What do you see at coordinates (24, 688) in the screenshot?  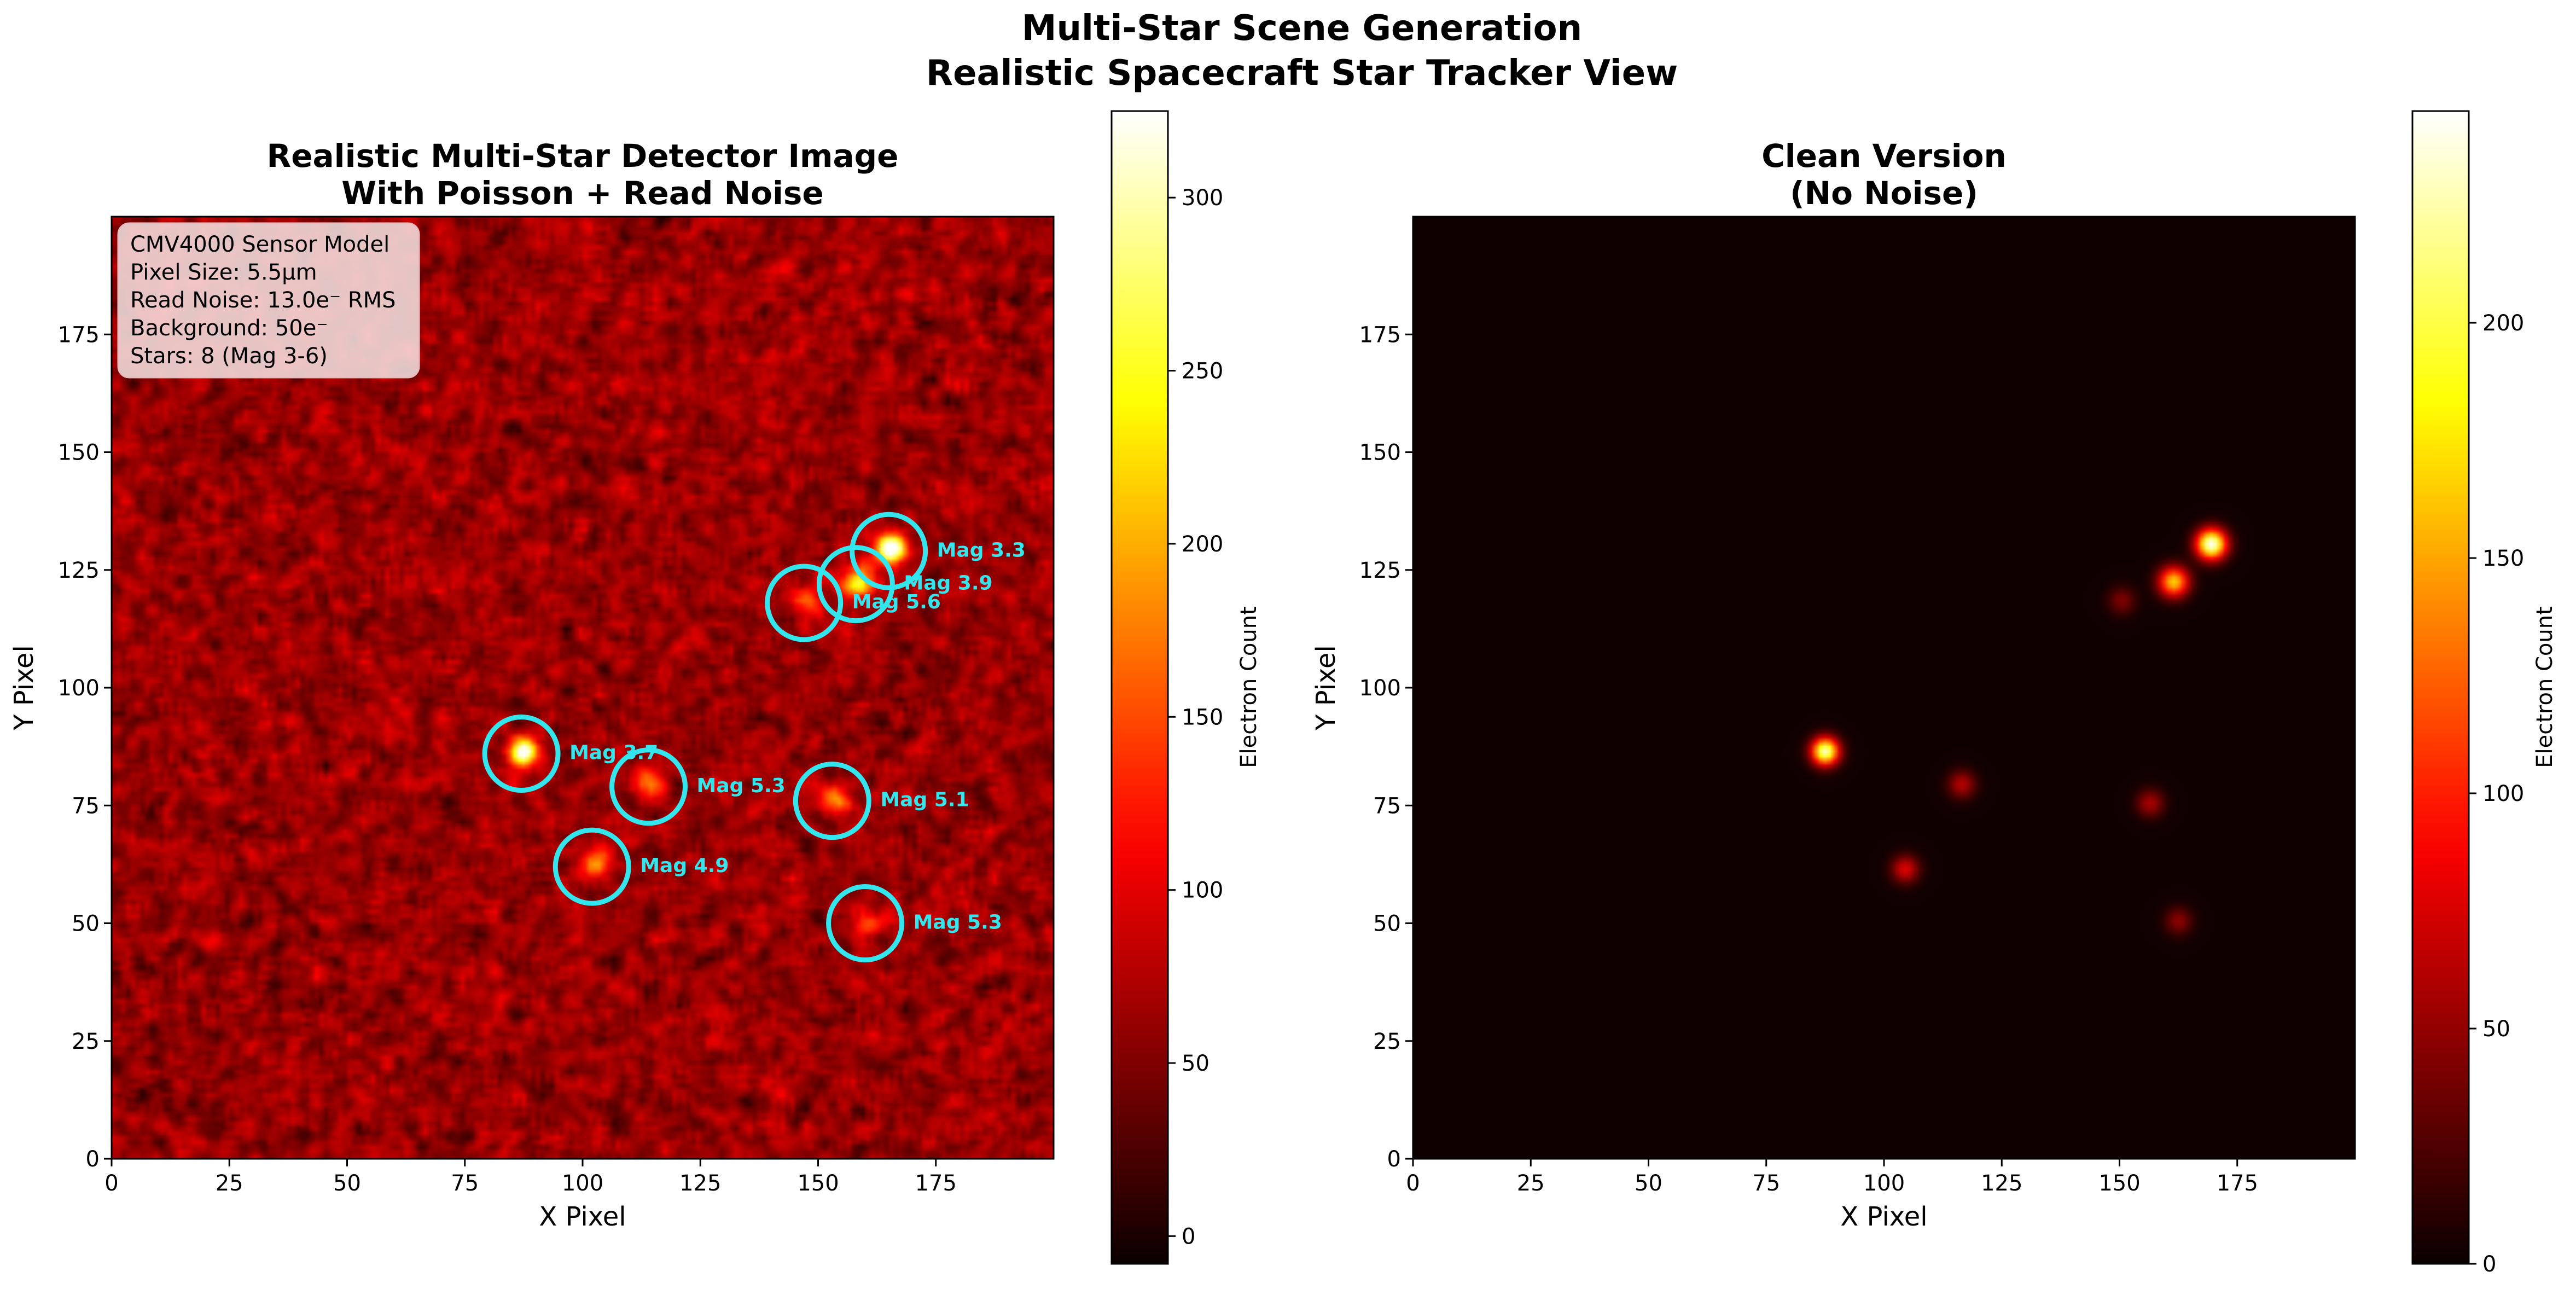 I see `noisy-y-axis-label: Y Pixel` at bounding box center [24, 688].